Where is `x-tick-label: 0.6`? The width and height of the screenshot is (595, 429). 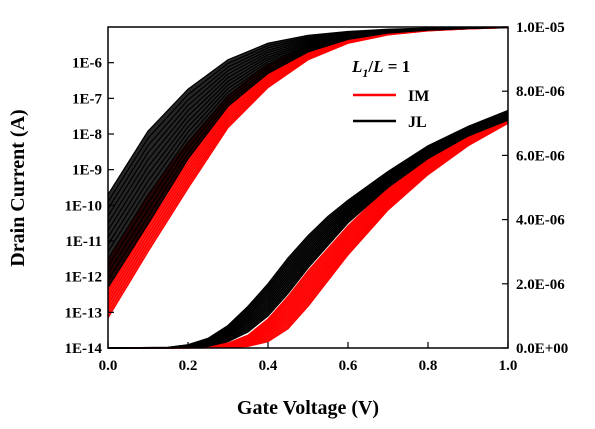 x-tick-label: 0.6 is located at coordinates (348, 366).